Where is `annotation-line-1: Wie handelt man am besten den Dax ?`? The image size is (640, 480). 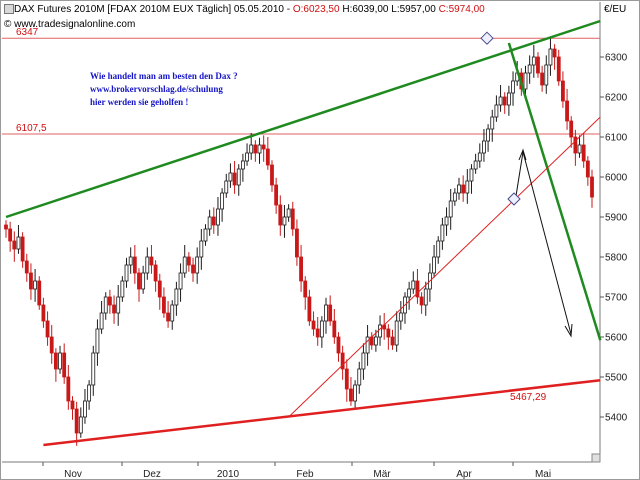 annotation-line-1: Wie handelt man am besten den Dax ? is located at coordinates (164, 76).